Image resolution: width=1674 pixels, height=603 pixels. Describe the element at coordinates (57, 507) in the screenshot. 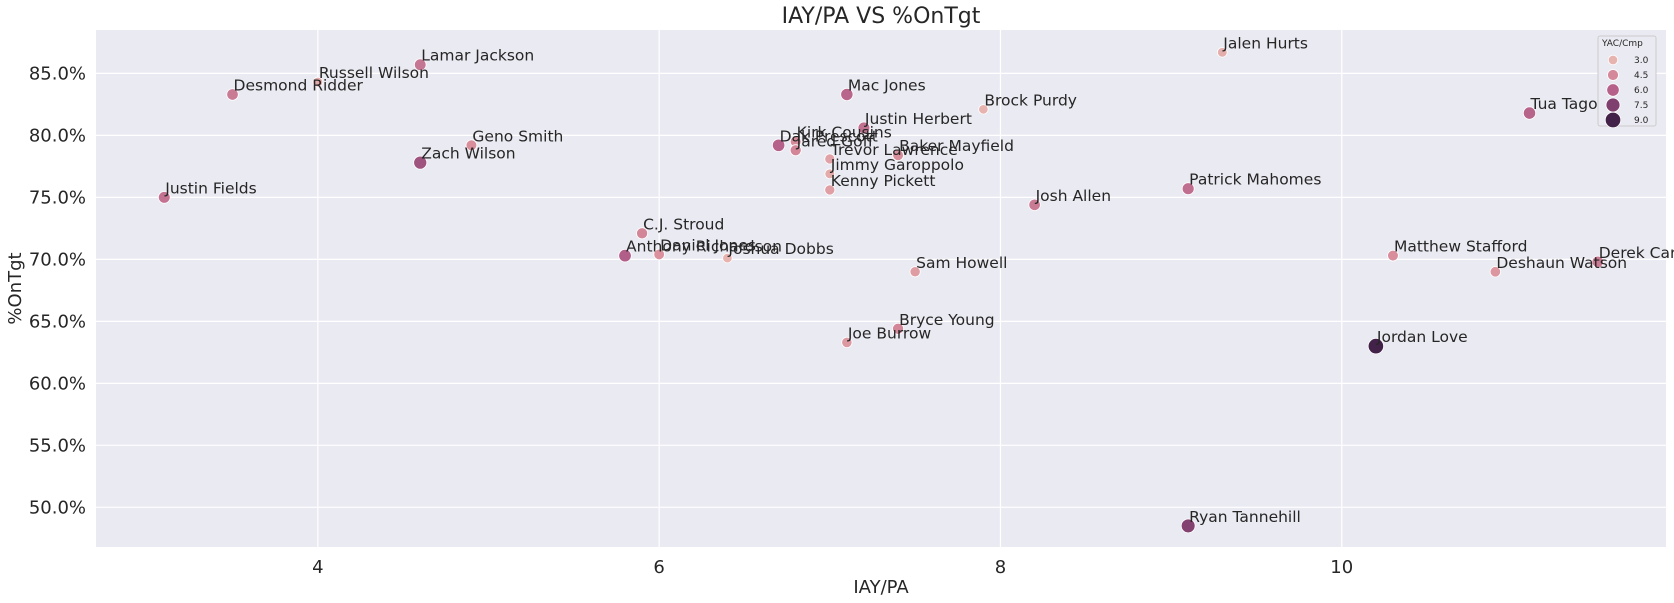

I see `y-tick-label: 50.0%` at that location.